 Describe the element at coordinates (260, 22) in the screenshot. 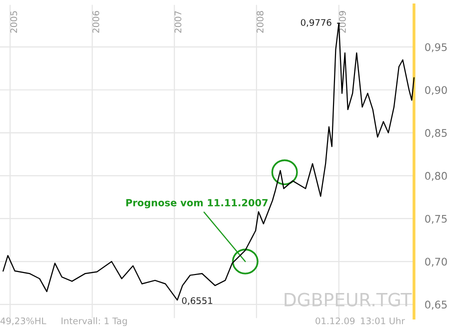

I see `x-tick-label: 2008` at that location.